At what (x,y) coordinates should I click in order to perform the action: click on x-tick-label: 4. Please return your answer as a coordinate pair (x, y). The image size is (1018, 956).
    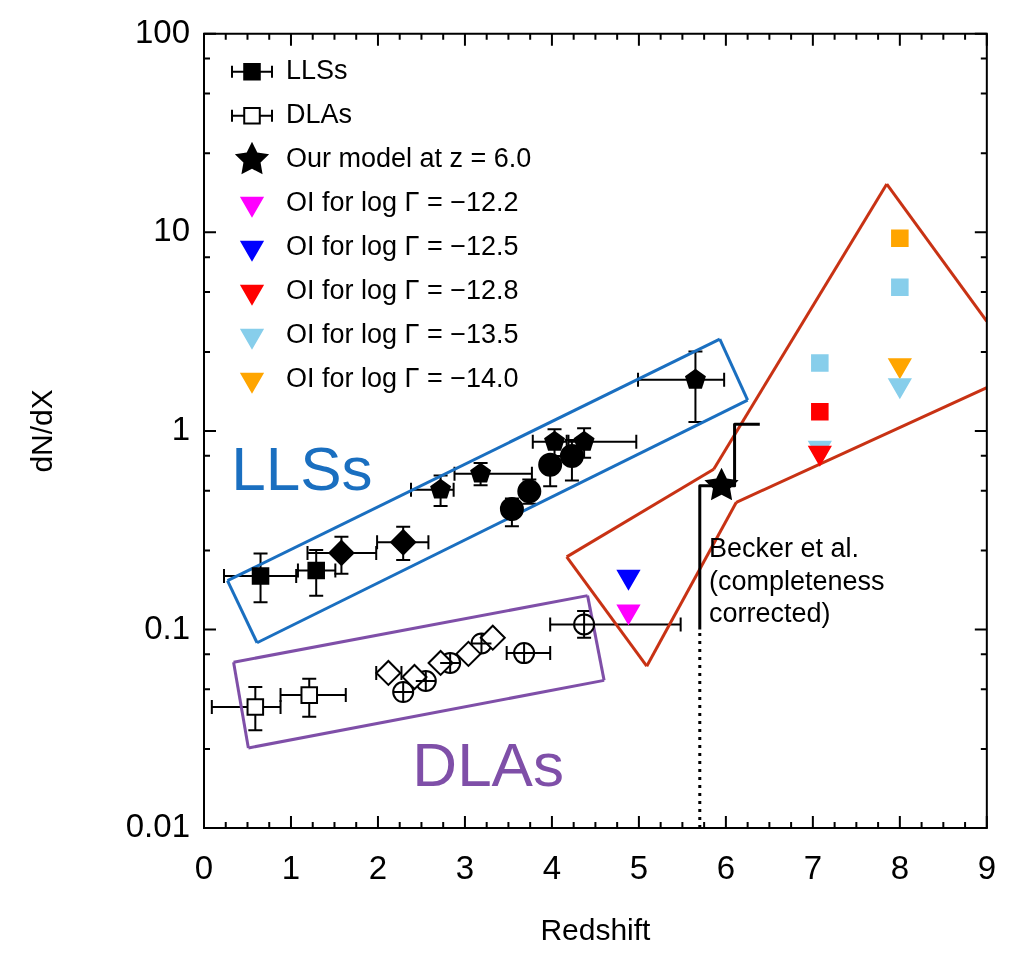
    Looking at the image, I should click on (552, 867).